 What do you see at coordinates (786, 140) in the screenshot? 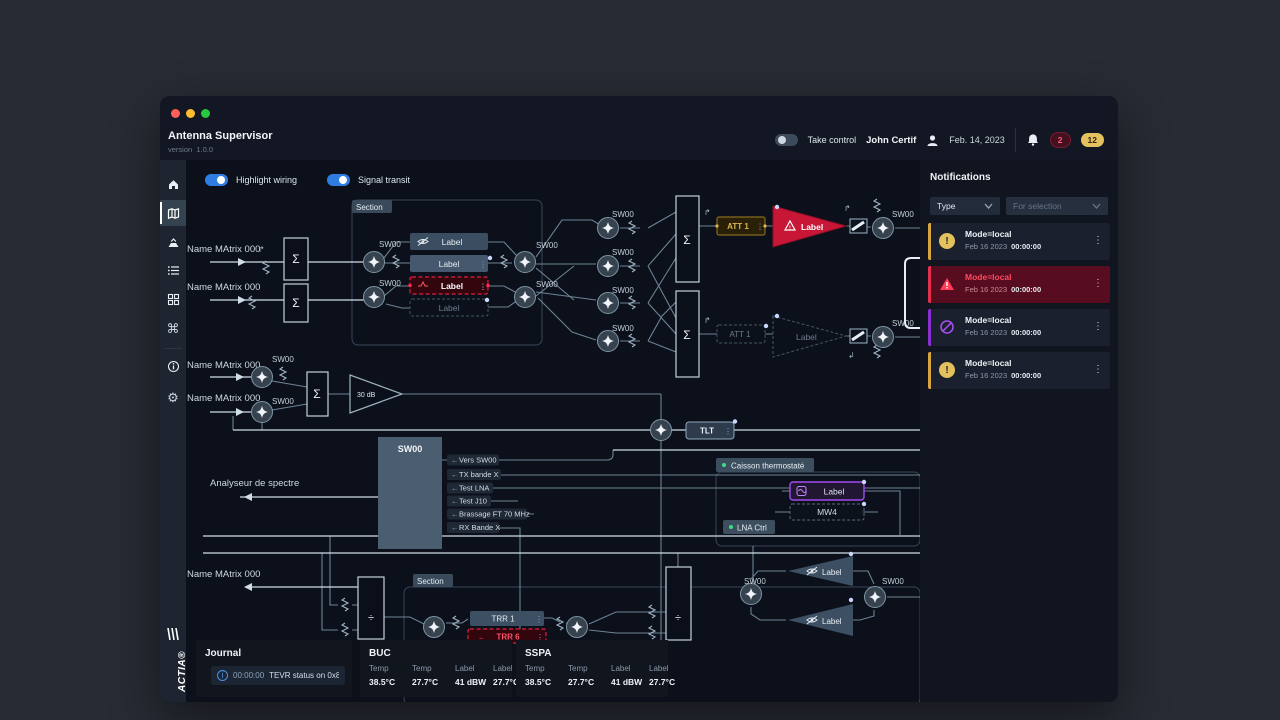
I see `take-control-toggle` at bounding box center [786, 140].